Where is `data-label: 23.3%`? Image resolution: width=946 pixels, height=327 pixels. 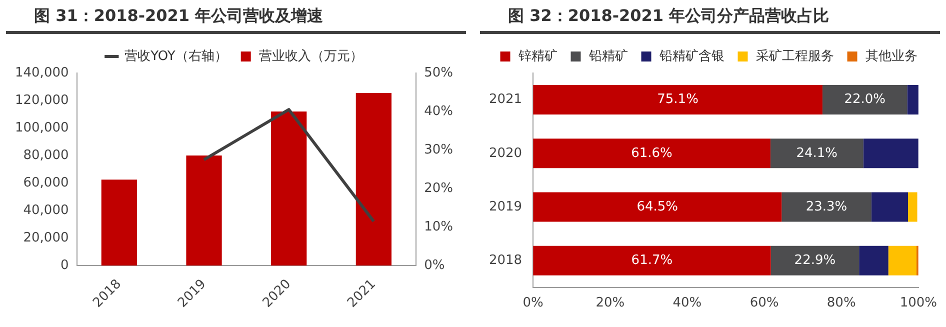
data-label: 23.3% is located at coordinates (827, 206).